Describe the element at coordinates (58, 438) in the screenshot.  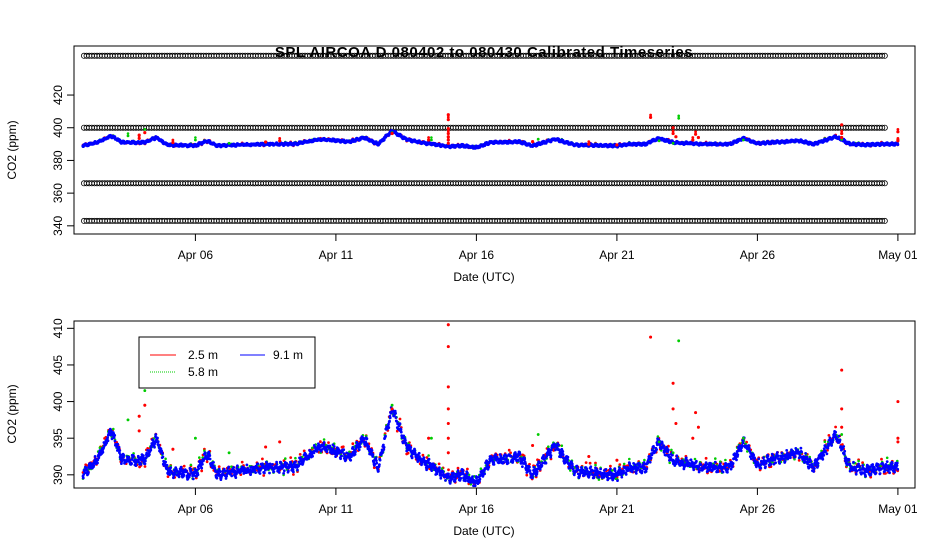
I see `y-tick-label: 395` at that location.